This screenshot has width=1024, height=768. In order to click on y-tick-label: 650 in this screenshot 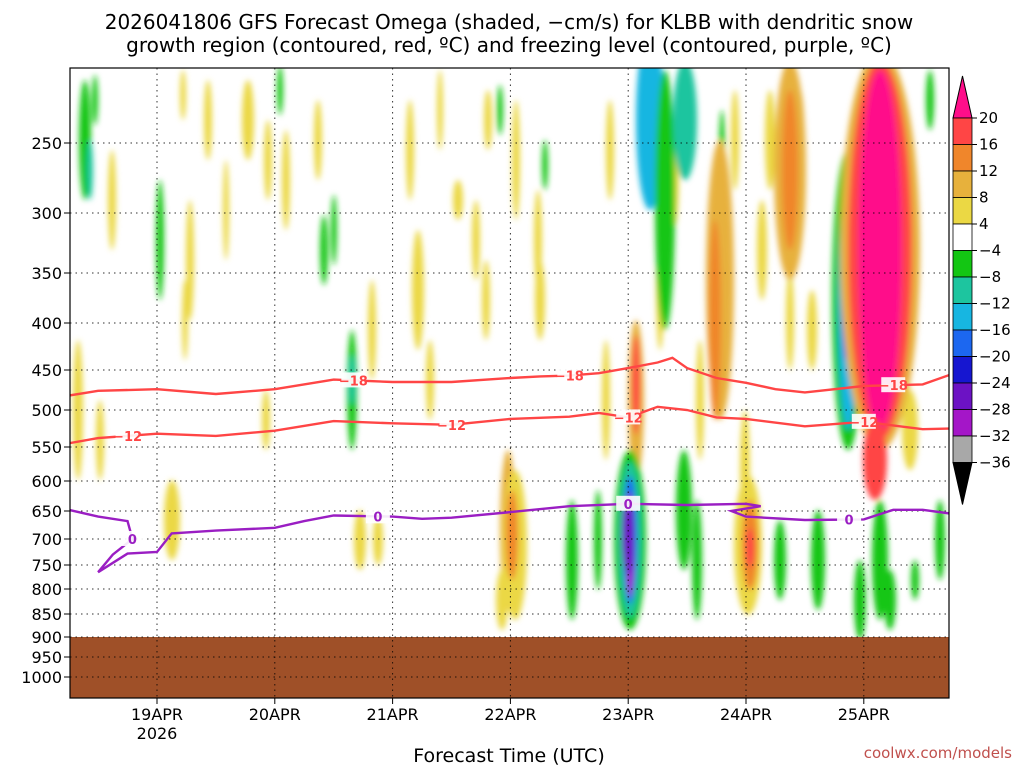, I will do `click(46, 511)`.